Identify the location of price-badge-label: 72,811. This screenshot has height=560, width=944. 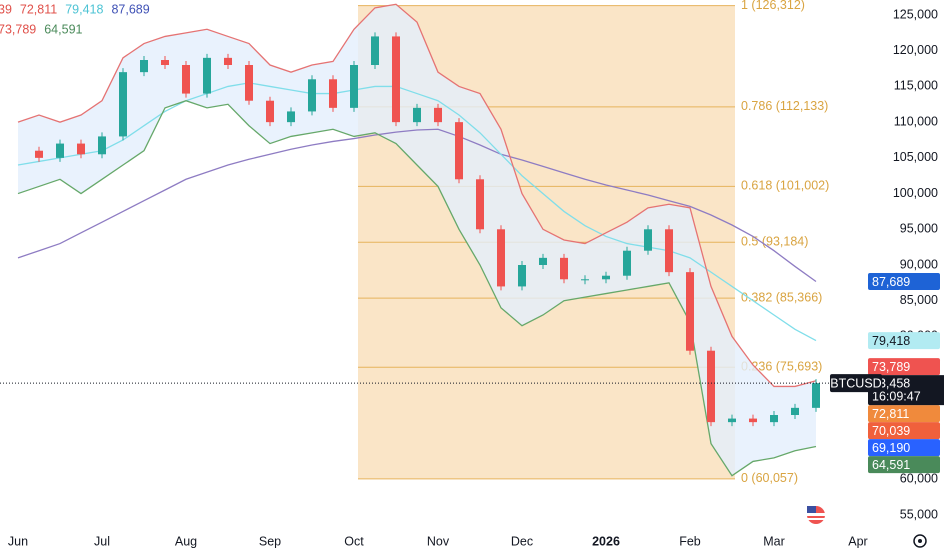
(890, 414).